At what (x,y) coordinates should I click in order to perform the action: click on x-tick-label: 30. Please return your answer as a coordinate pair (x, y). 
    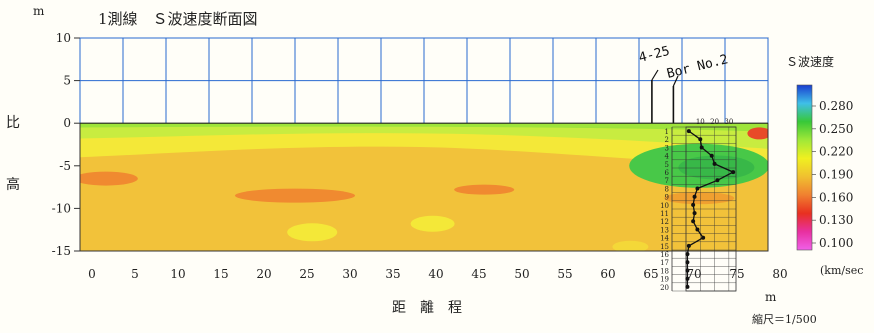
    Looking at the image, I should click on (349, 274).